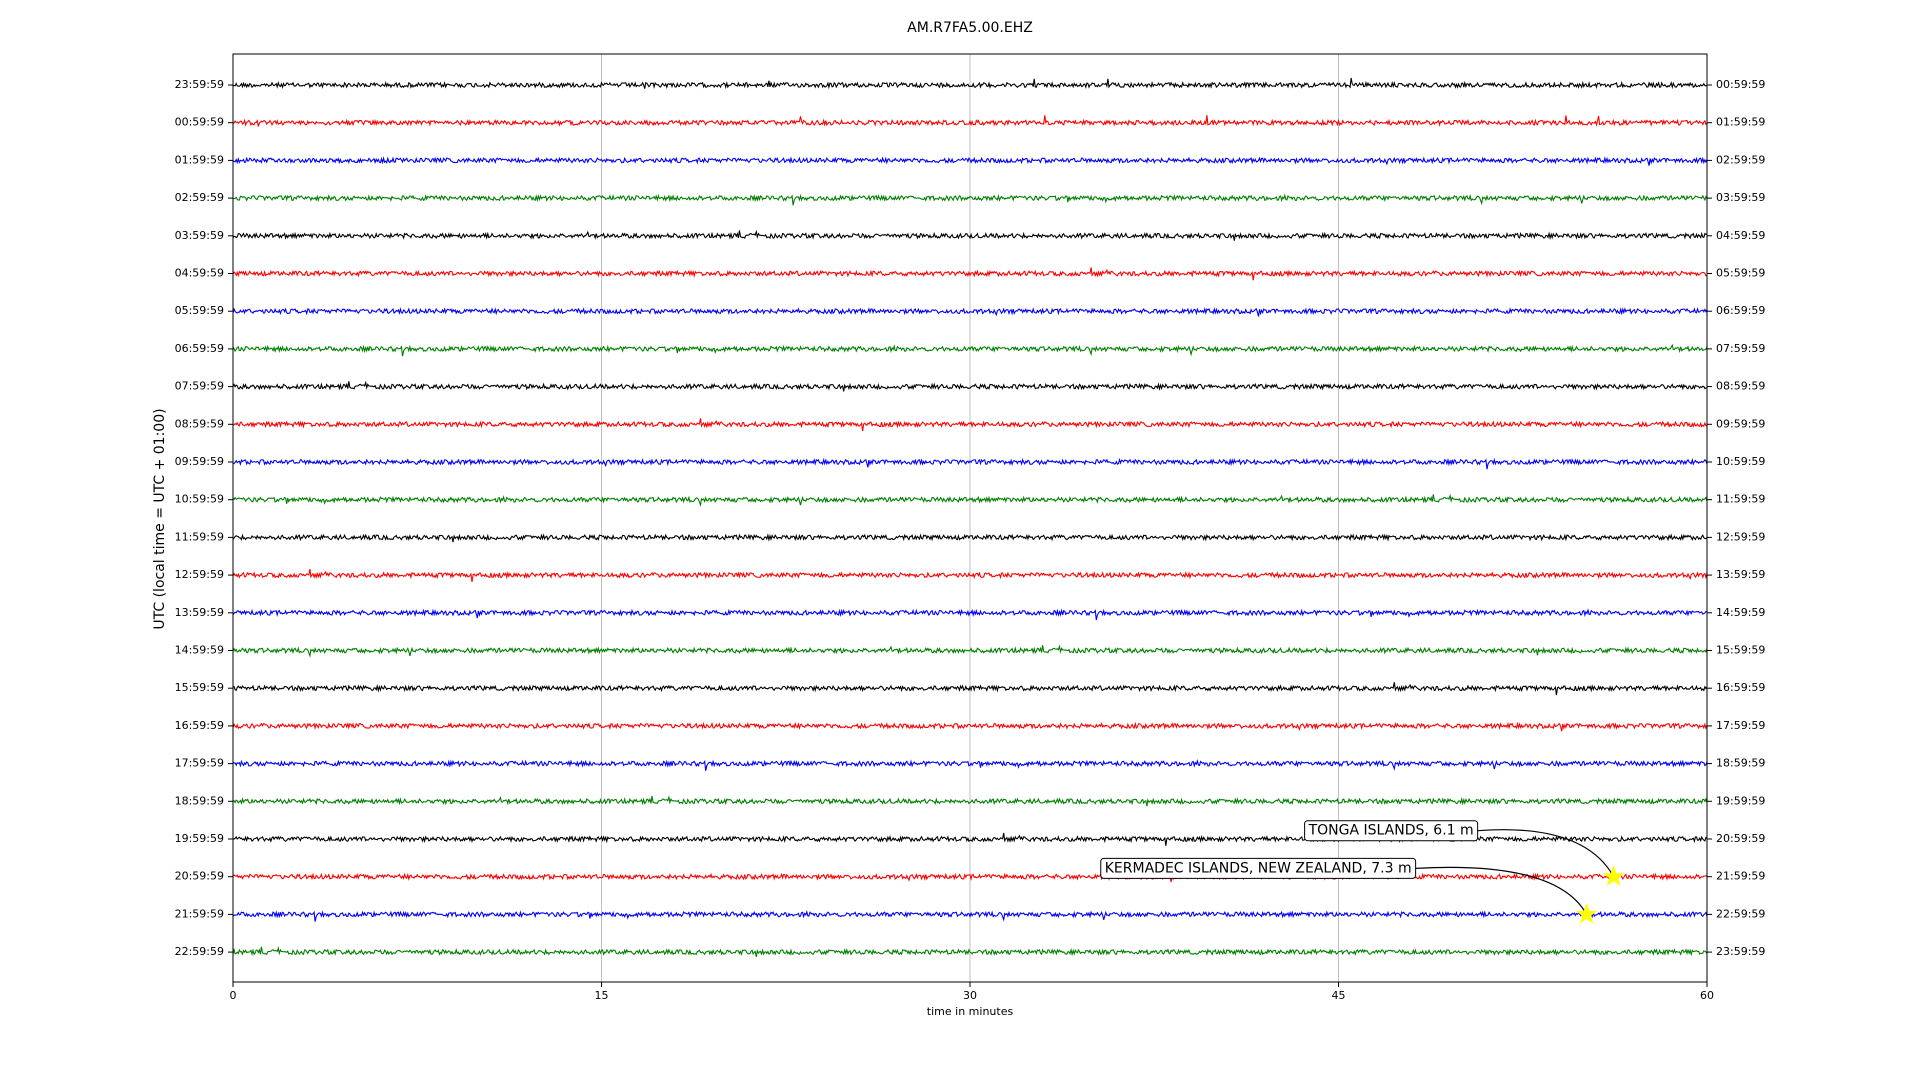  I want to click on y2-tick-label: 19:59:59, so click(1740, 800).